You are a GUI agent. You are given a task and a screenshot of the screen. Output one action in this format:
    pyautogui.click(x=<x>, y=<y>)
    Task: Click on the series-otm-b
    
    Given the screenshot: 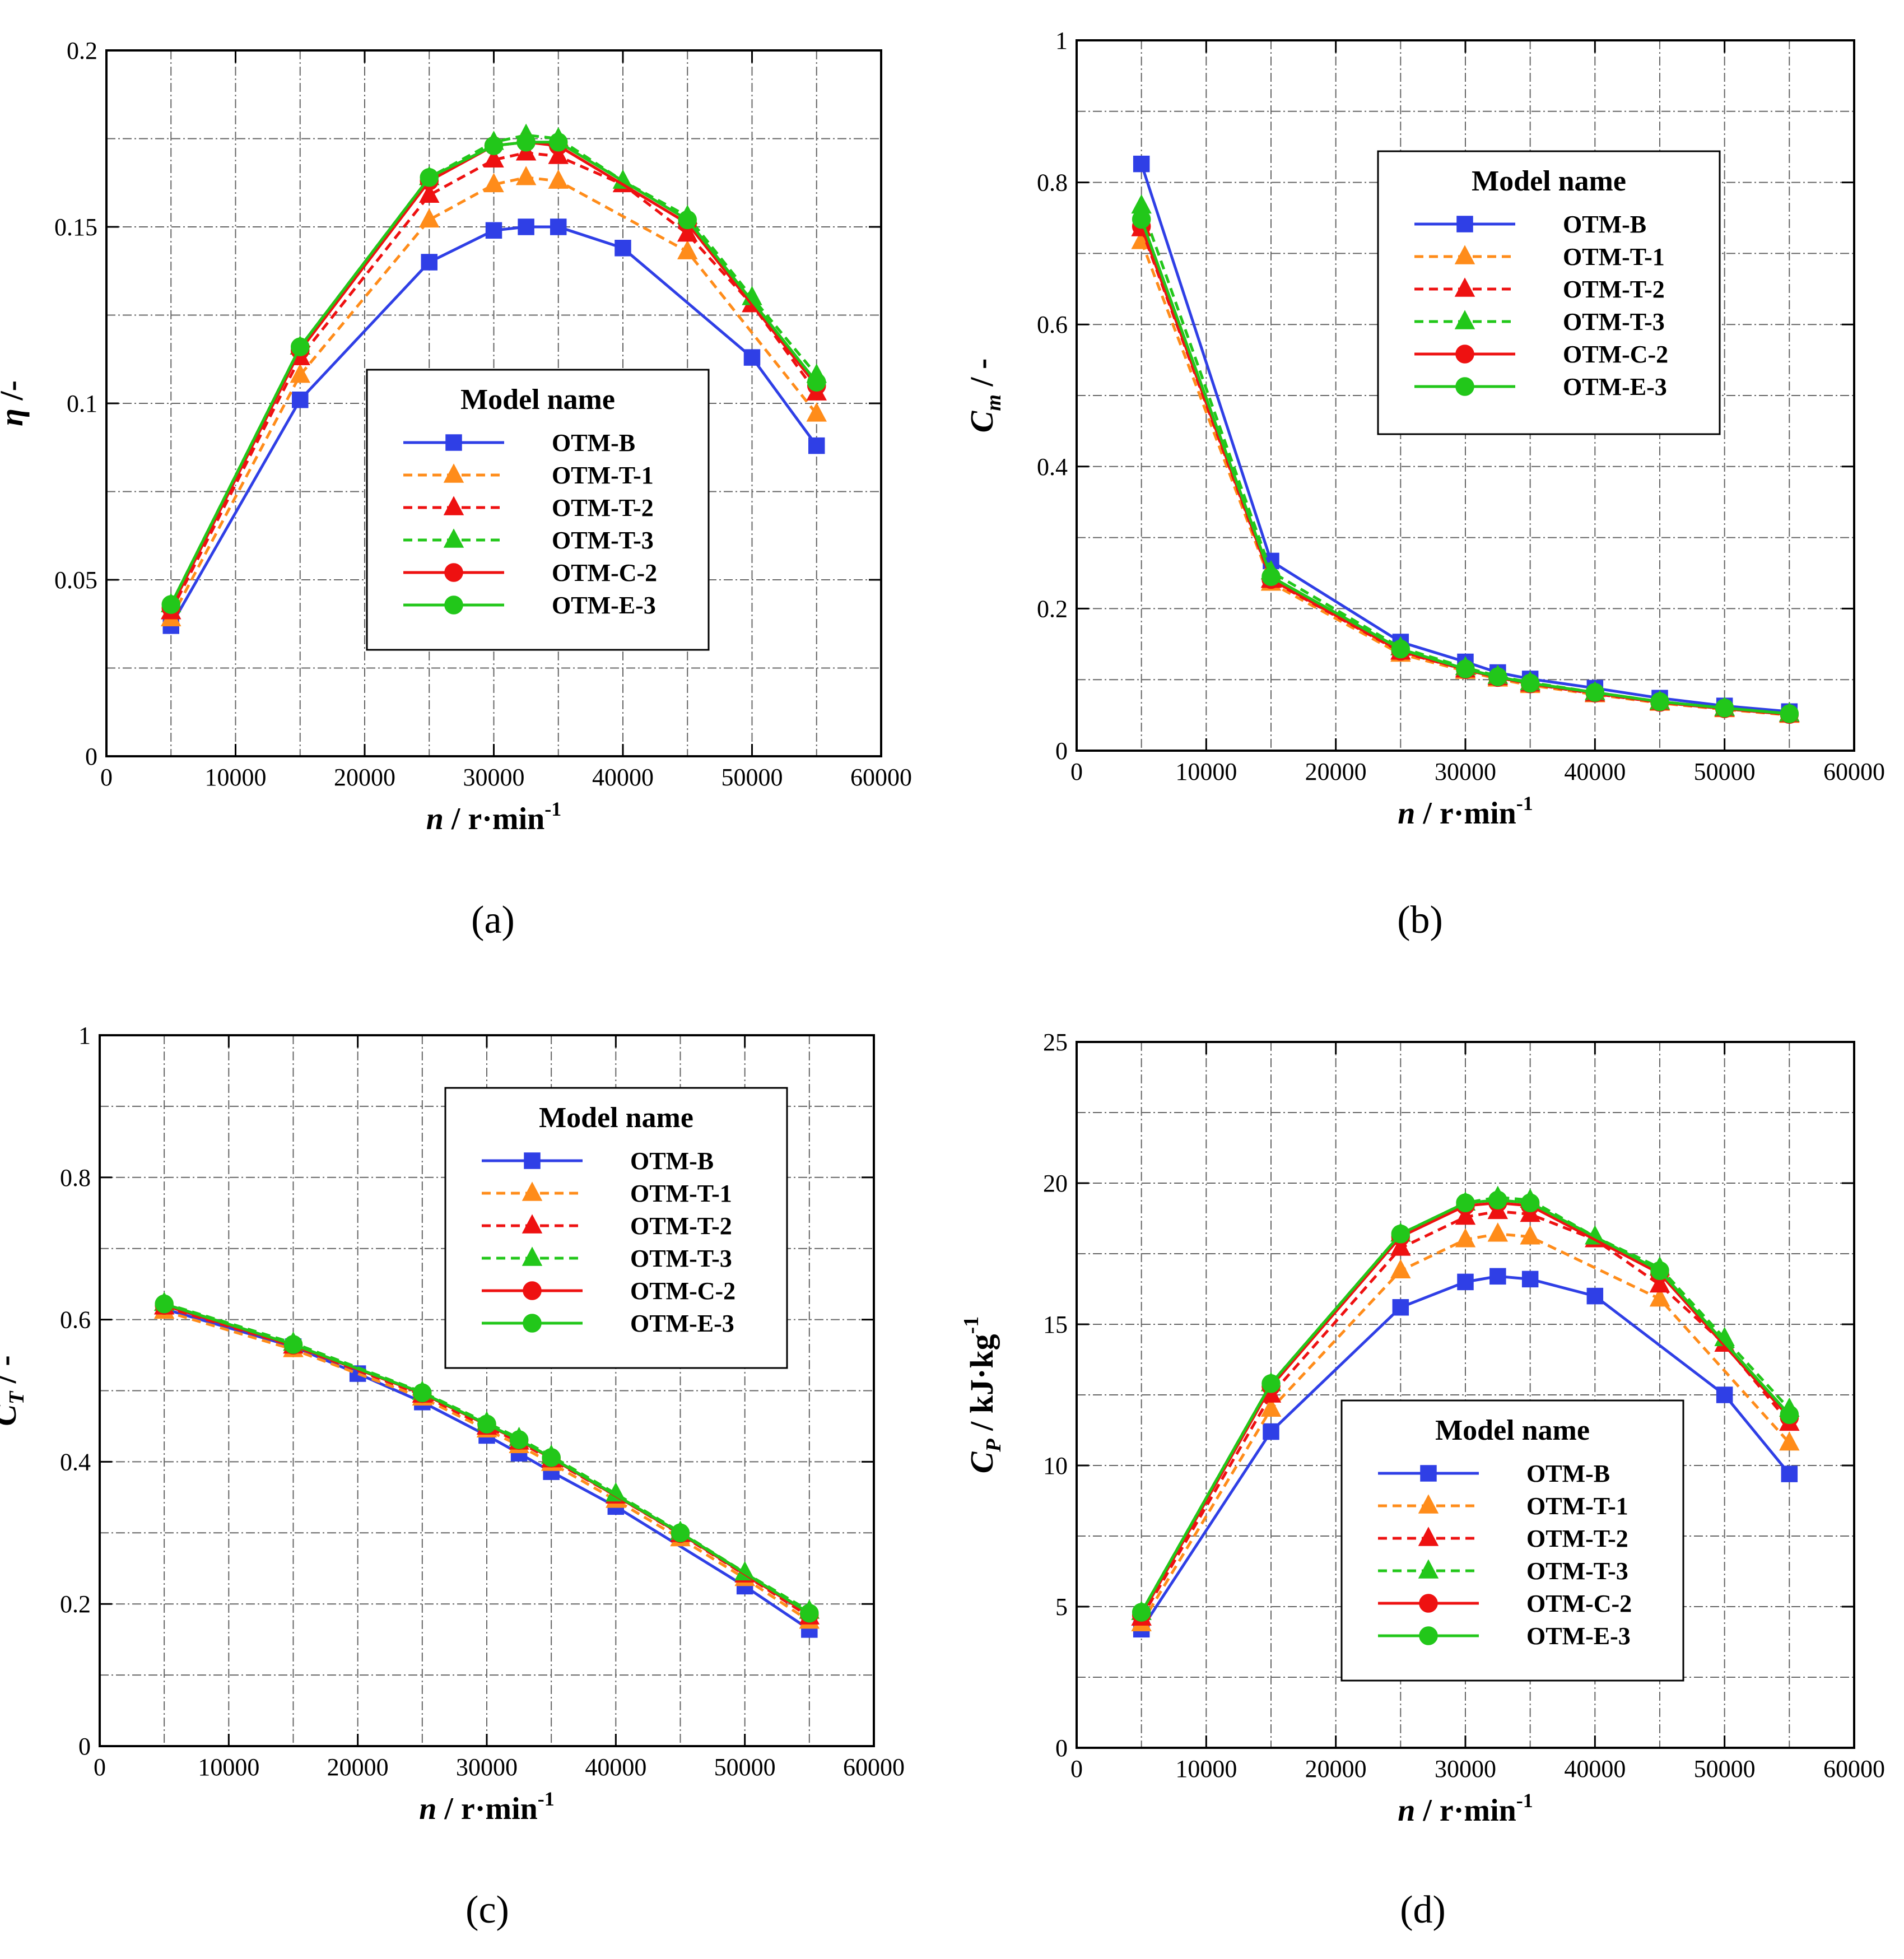 What is the action you would take?
    pyautogui.click(x=494, y=426)
    